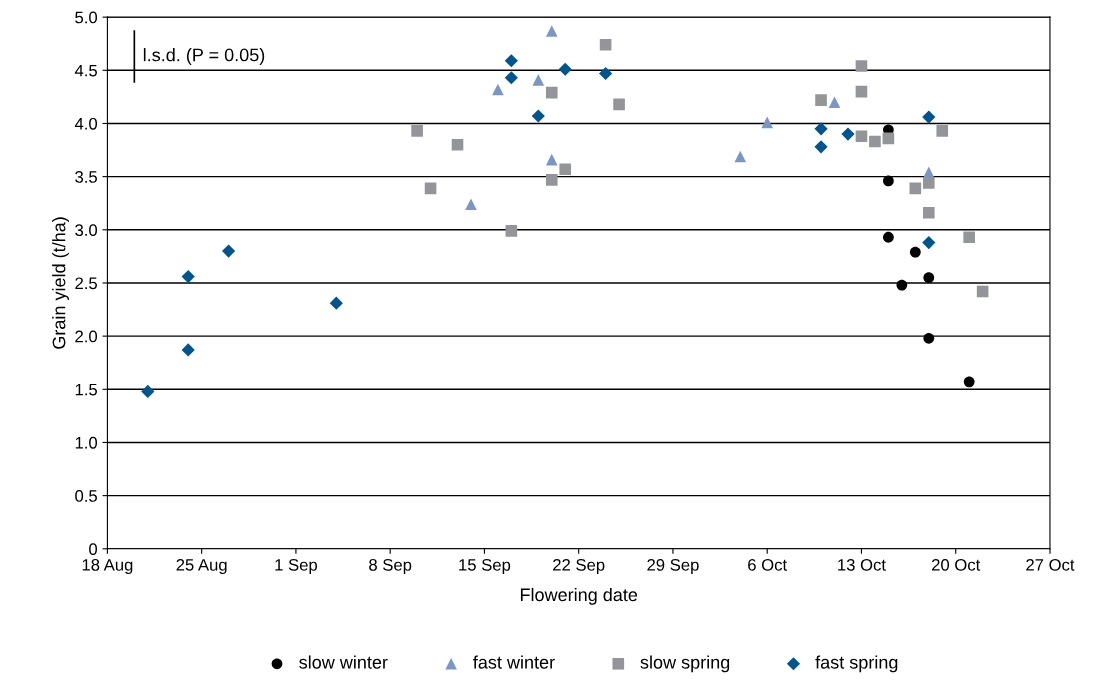  What do you see at coordinates (390, 566) in the screenshot?
I see `x-tick-label: 8 Sep` at bounding box center [390, 566].